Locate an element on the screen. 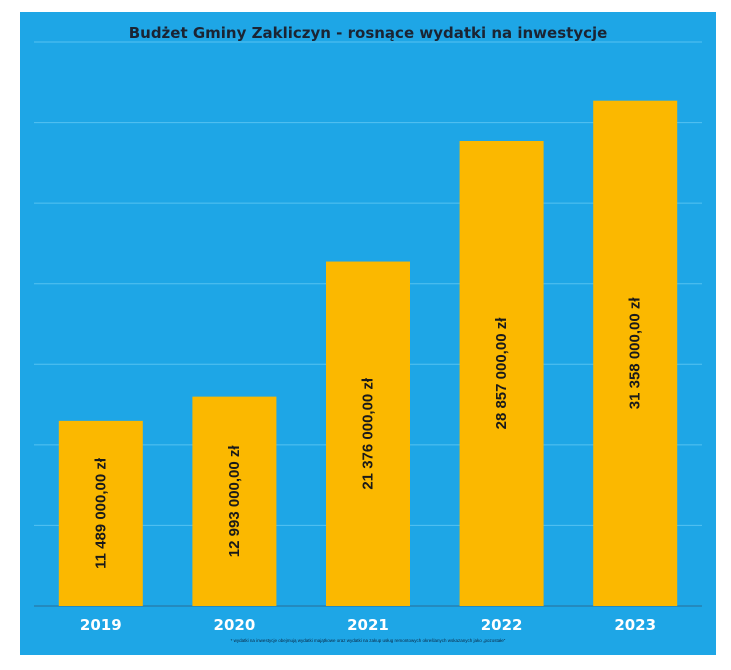 Image resolution: width=731 pixels, height=670 pixels. x-tick-label: 2021 is located at coordinates (368, 625).